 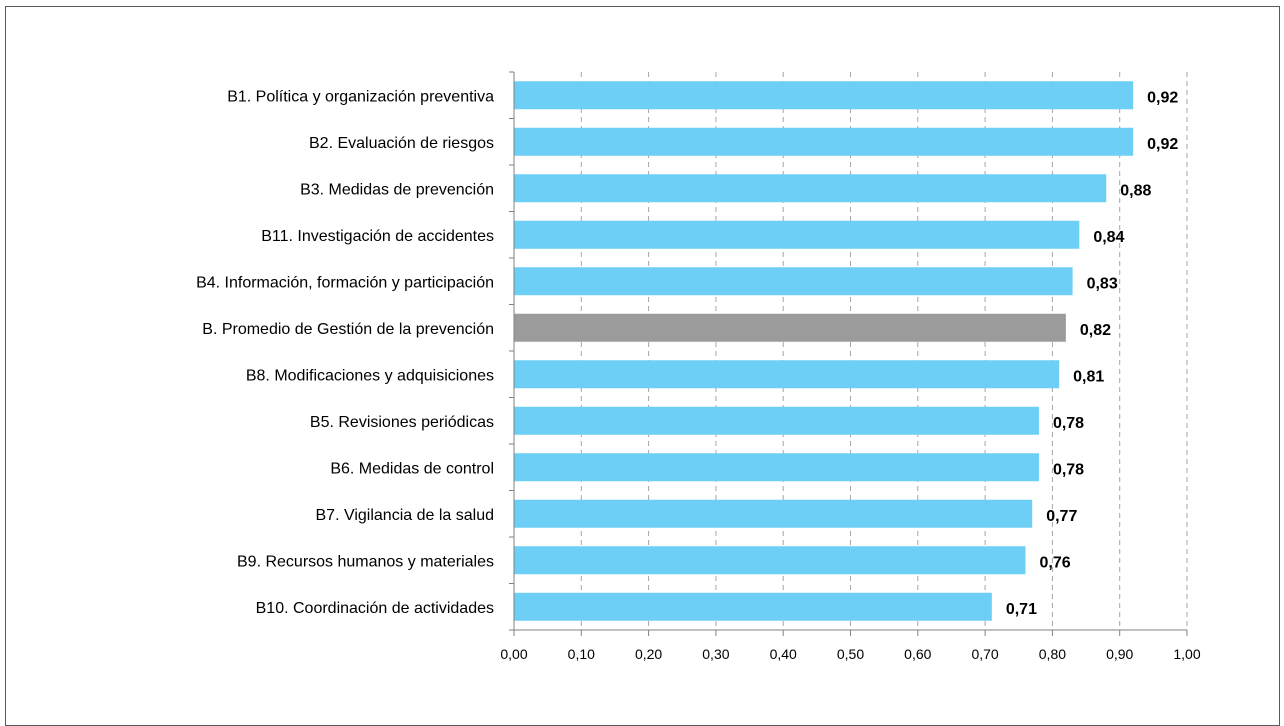 What do you see at coordinates (397, 189) in the screenshot?
I see `category-label: B3. Medidas de prevención` at bounding box center [397, 189].